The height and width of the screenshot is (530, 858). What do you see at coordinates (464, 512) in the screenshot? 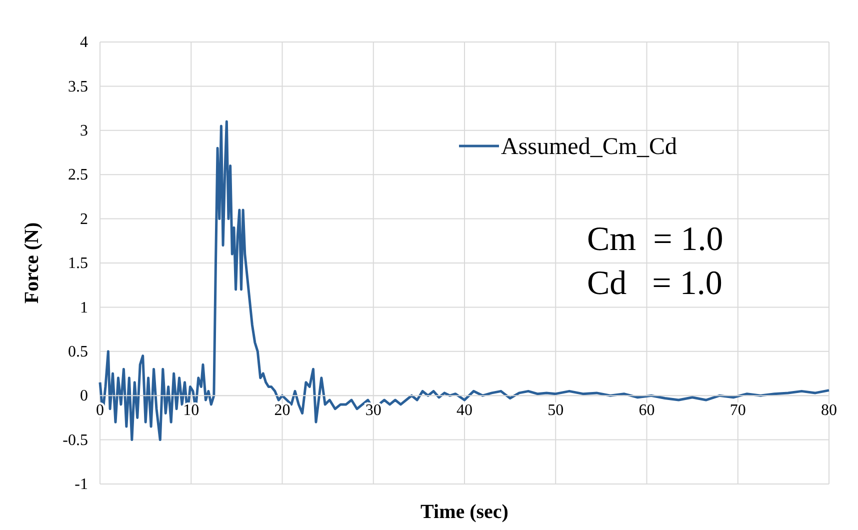
I see `x-axis-title: Time (sec)` at bounding box center [464, 512].